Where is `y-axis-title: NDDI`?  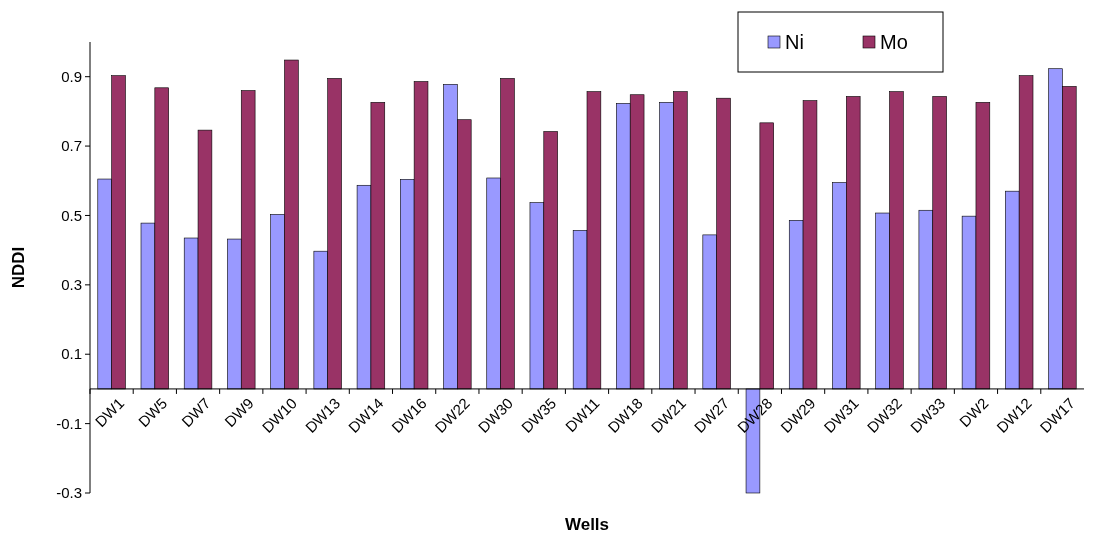
y-axis-title: NDDI is located at coordinates (18, 267).